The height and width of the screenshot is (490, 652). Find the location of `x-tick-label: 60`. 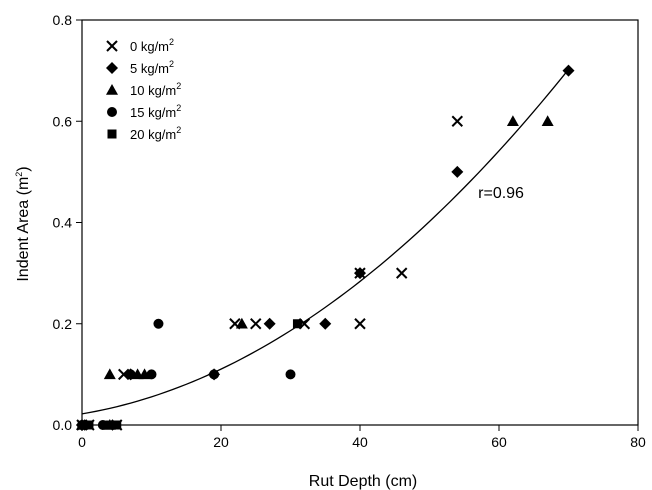

x-tick-label: 60 is located at coordinates (499, 442).